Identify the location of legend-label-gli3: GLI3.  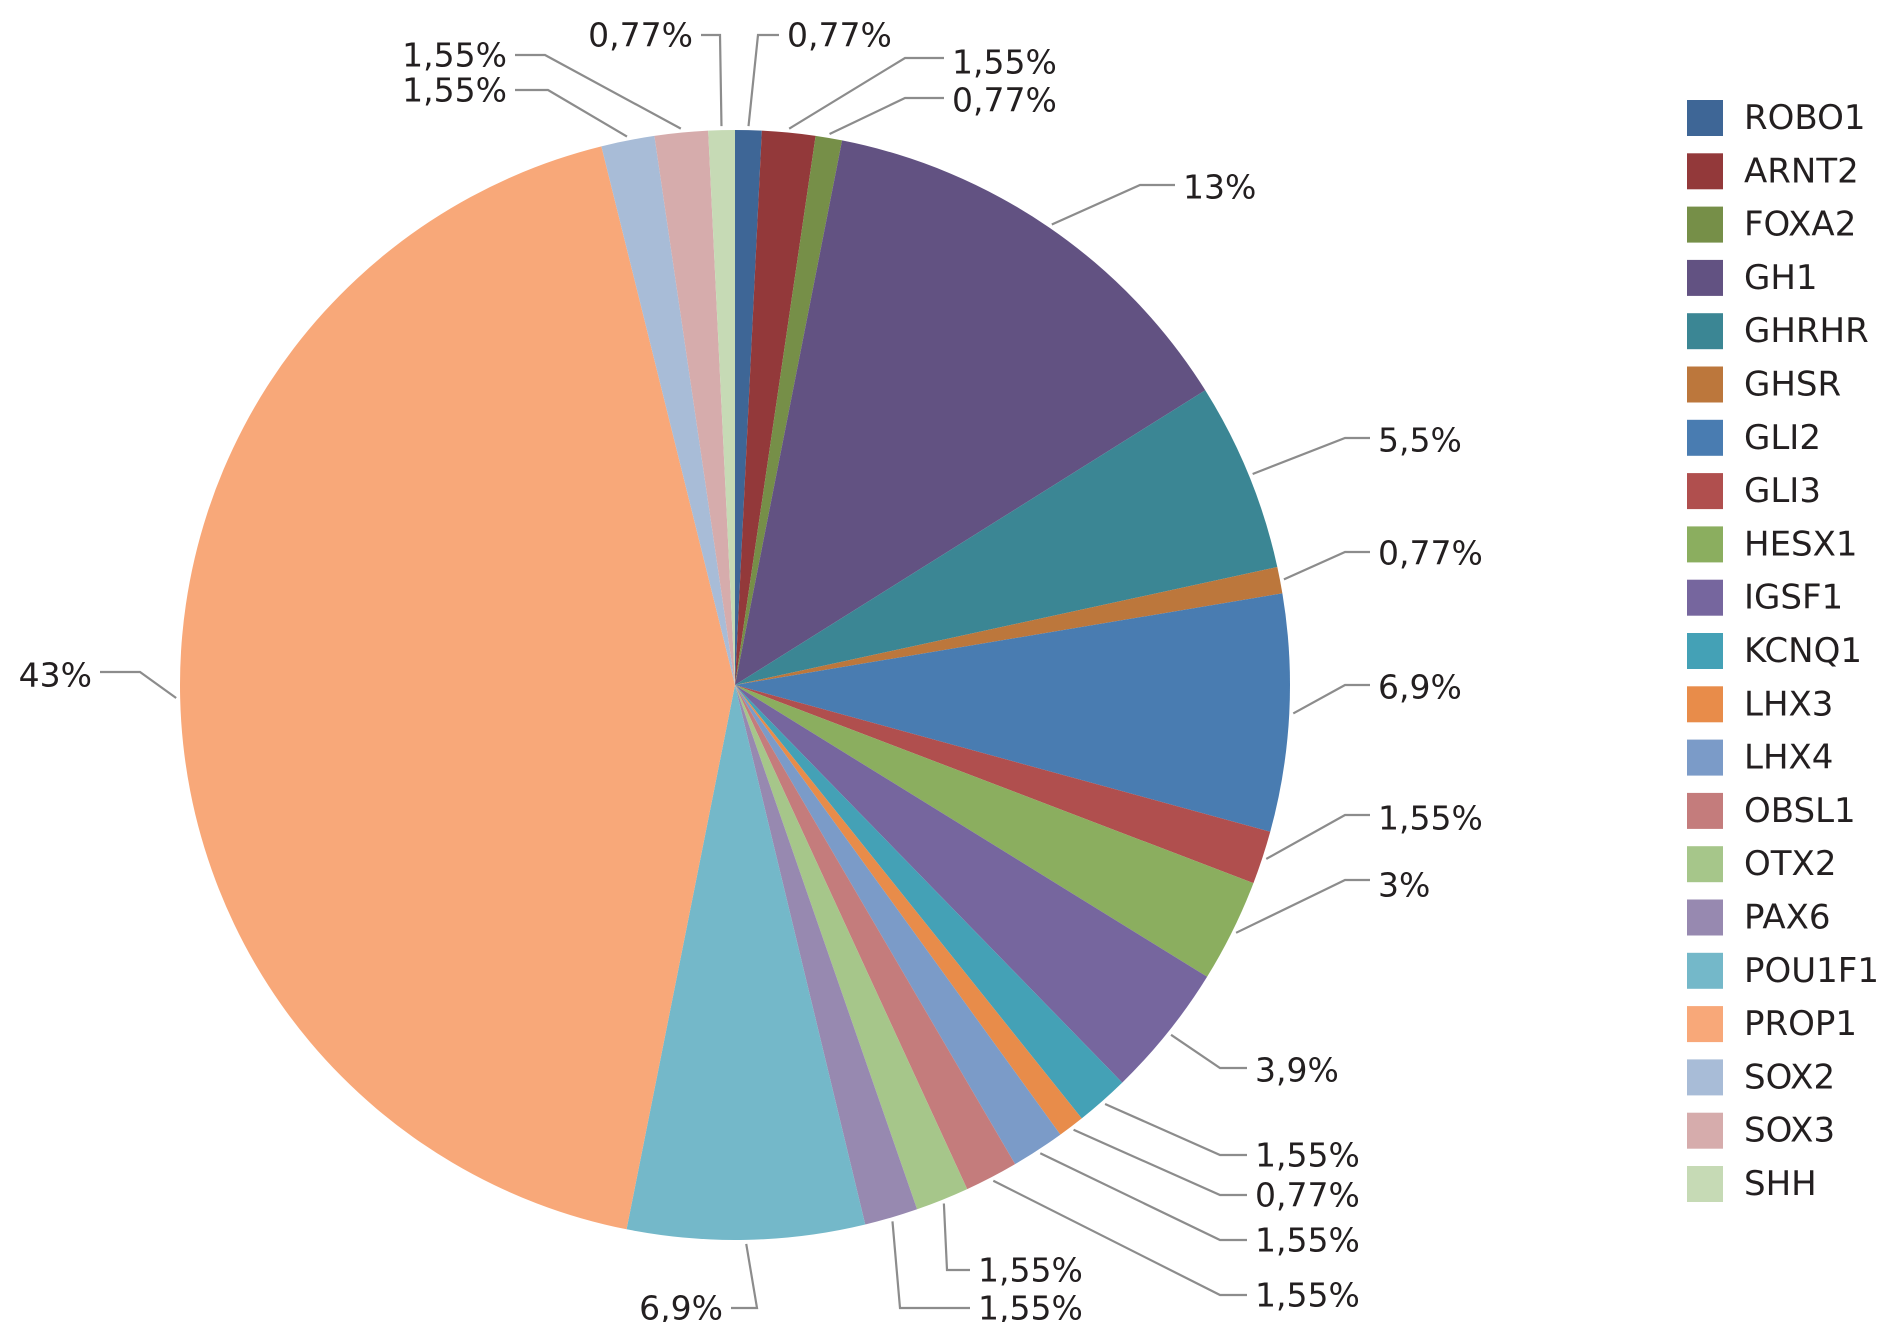
(1782, 491).